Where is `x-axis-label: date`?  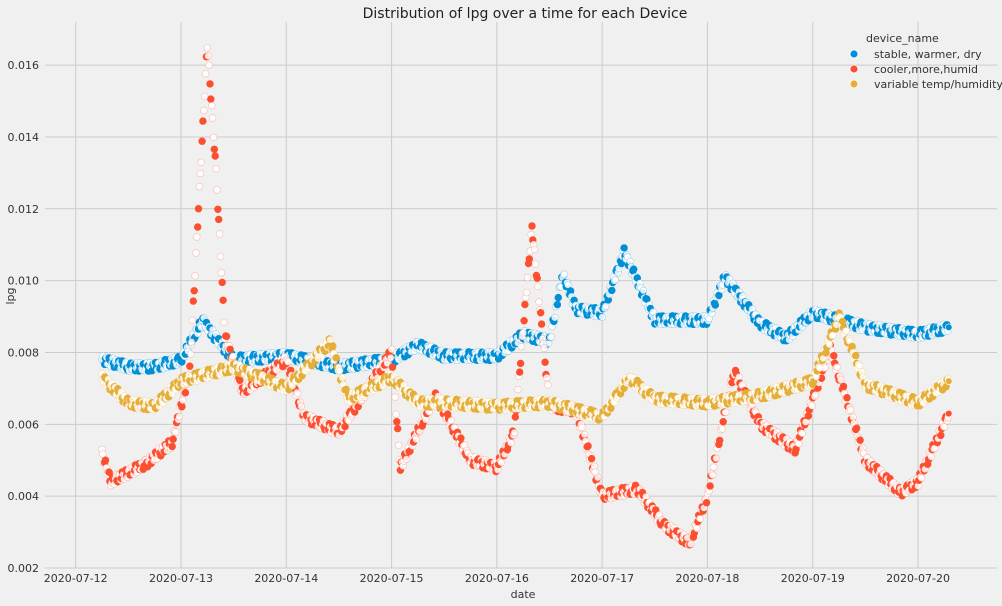 x-axis-label: date is located at coordinates (523, 594).